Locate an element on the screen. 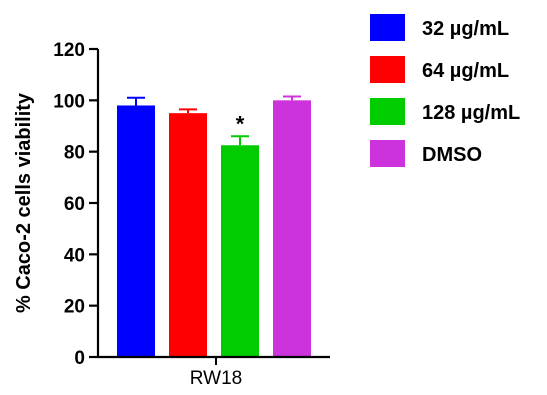 This screenshot has height=395, width=547. bar-dmso is located at coordinates (292, 228).